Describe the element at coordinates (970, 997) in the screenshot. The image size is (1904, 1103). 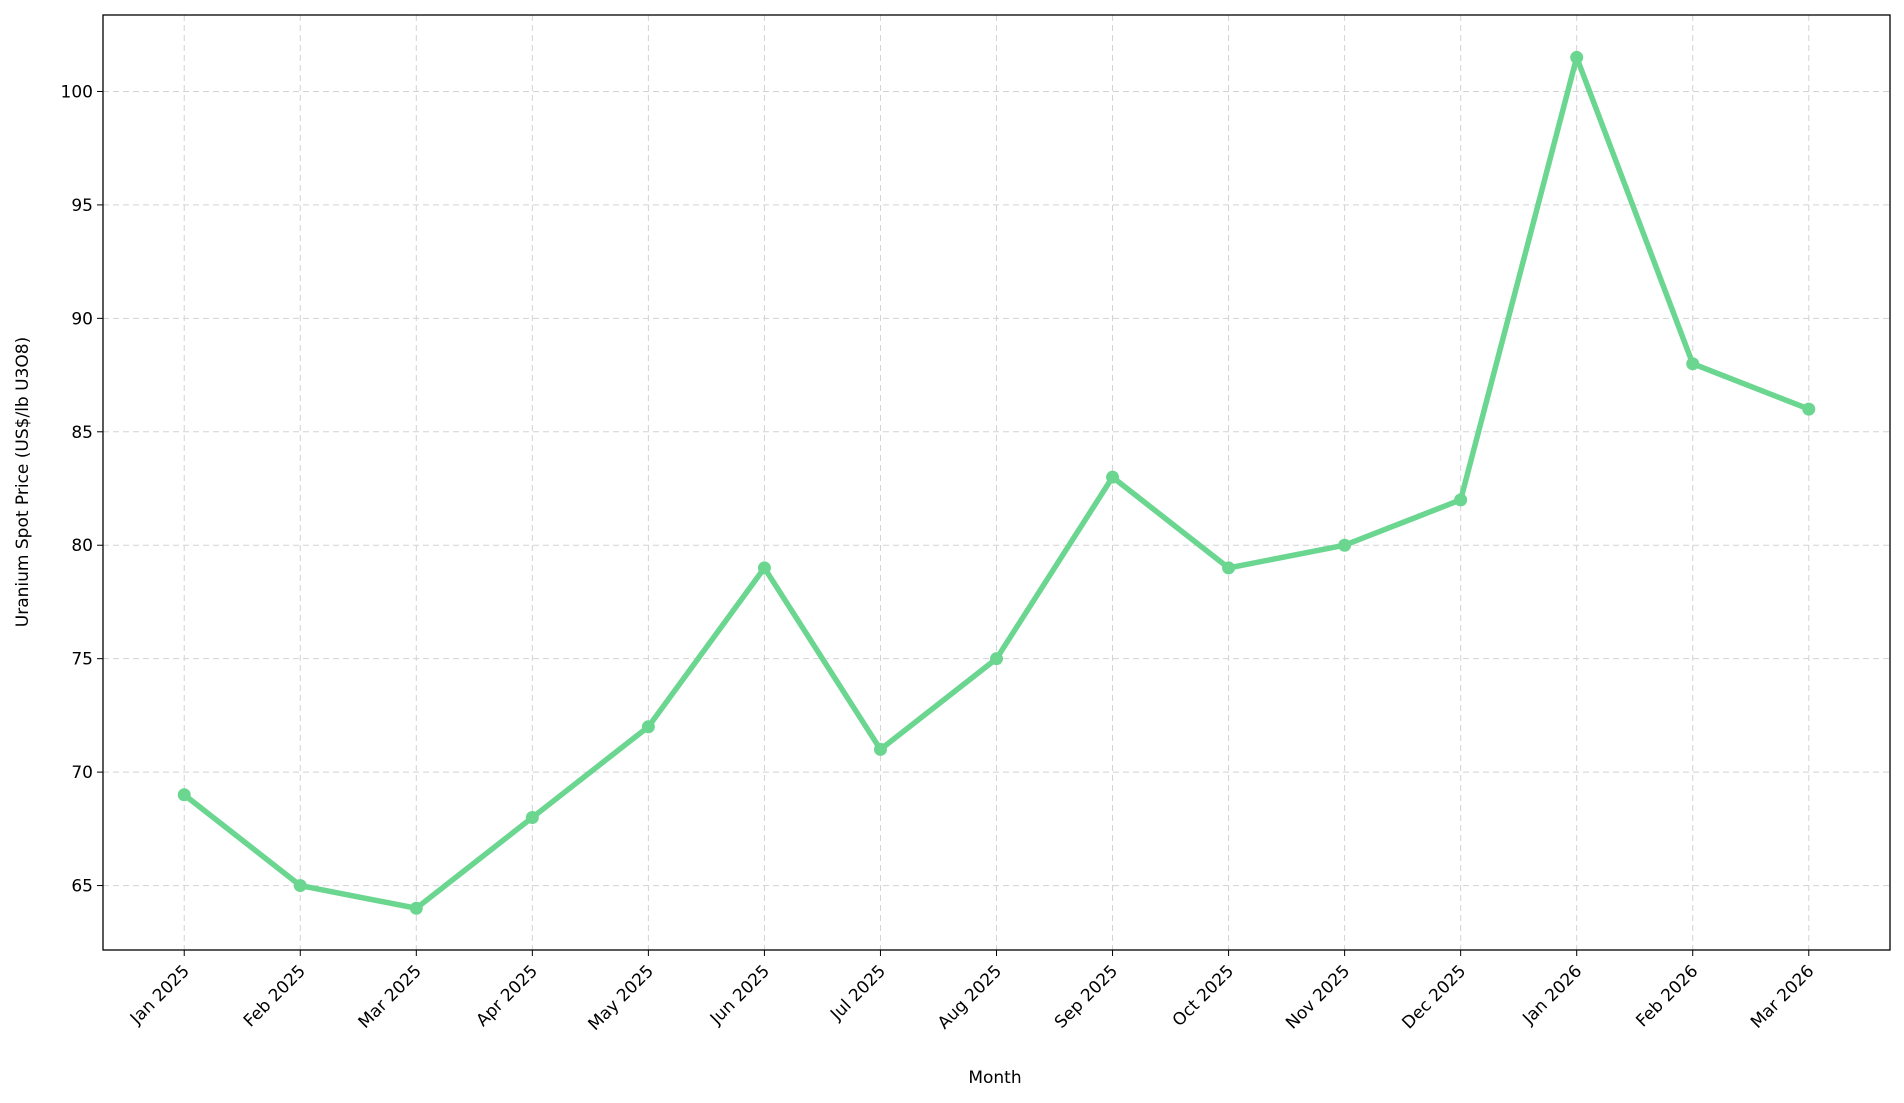
I see `x-tick-label: Aug 2025` at that location.